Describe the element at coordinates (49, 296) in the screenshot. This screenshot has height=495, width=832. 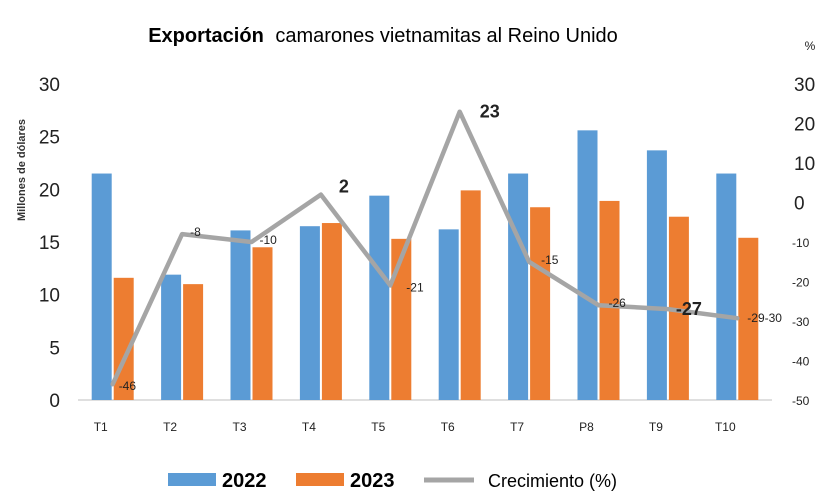
I see `y-tick-label: 10` at that location.